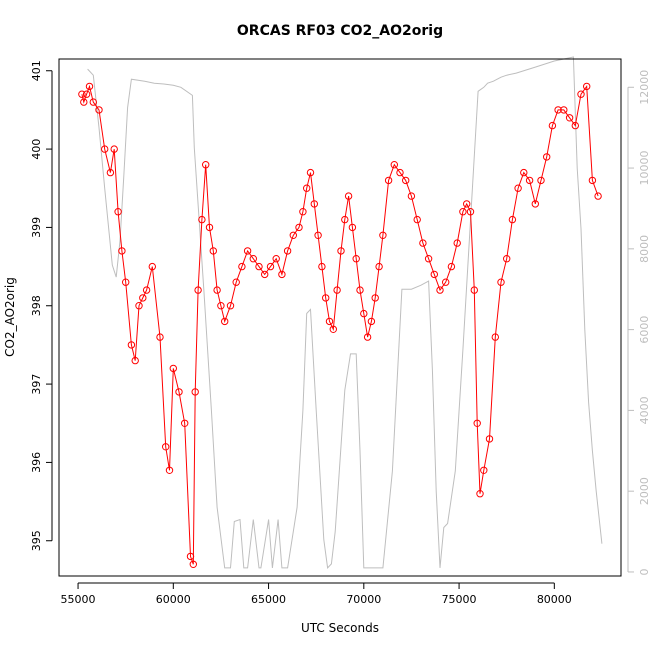 The image size is (650, 655). I want to click on x-tick-label: 80000, so click(554, 599).